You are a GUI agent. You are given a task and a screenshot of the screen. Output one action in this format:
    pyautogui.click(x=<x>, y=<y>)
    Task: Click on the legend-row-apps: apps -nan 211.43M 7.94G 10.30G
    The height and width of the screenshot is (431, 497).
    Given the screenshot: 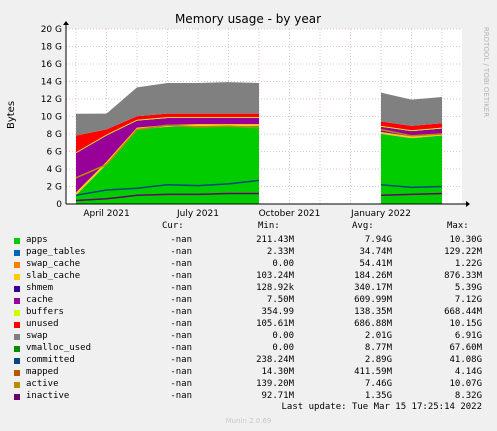 What is the action you would take?
    pyautogui.click(x=248, y=241)
    